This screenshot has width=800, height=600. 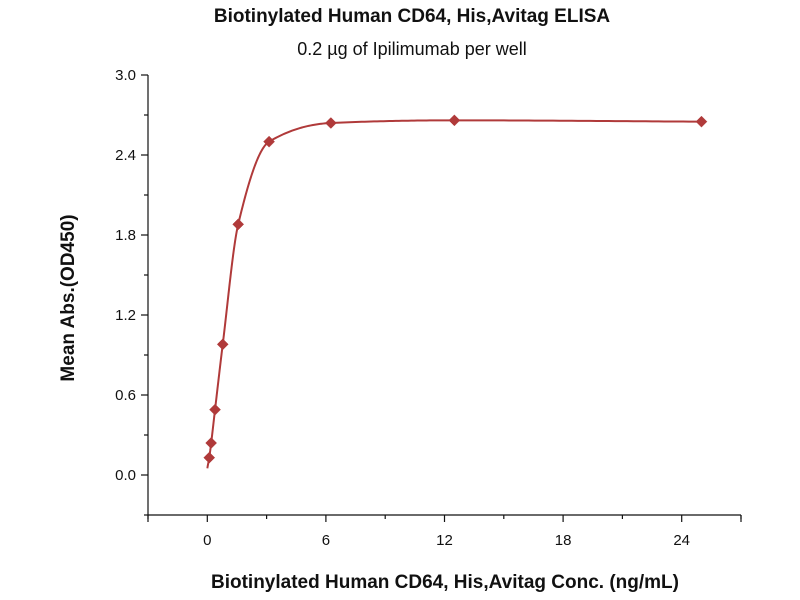 What do you see at coordinates (125, 395) in the screenshot?
I see `y-tick-label: 0.6` at bounding box center [125, 395].